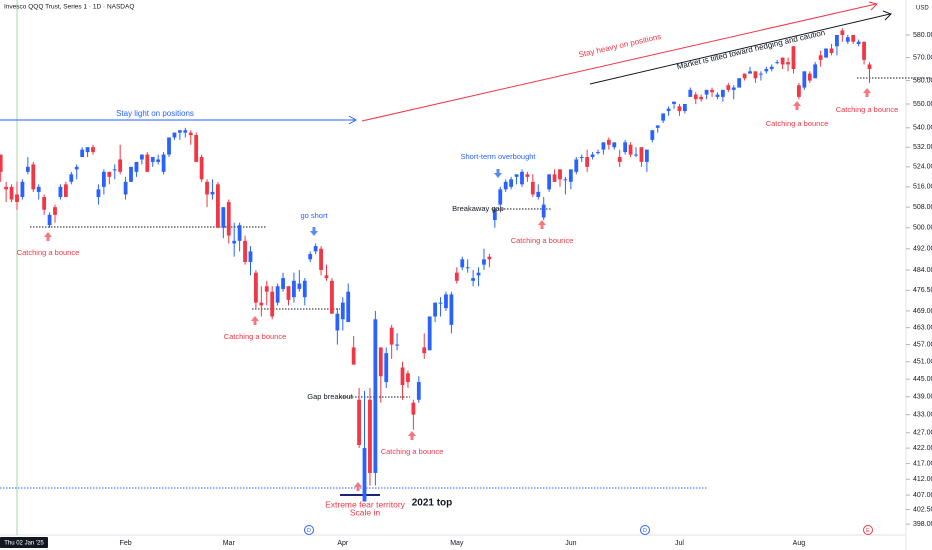 The image size is (932, 550). I want to click on y-tick-label: 398.00, so click(922, 524).